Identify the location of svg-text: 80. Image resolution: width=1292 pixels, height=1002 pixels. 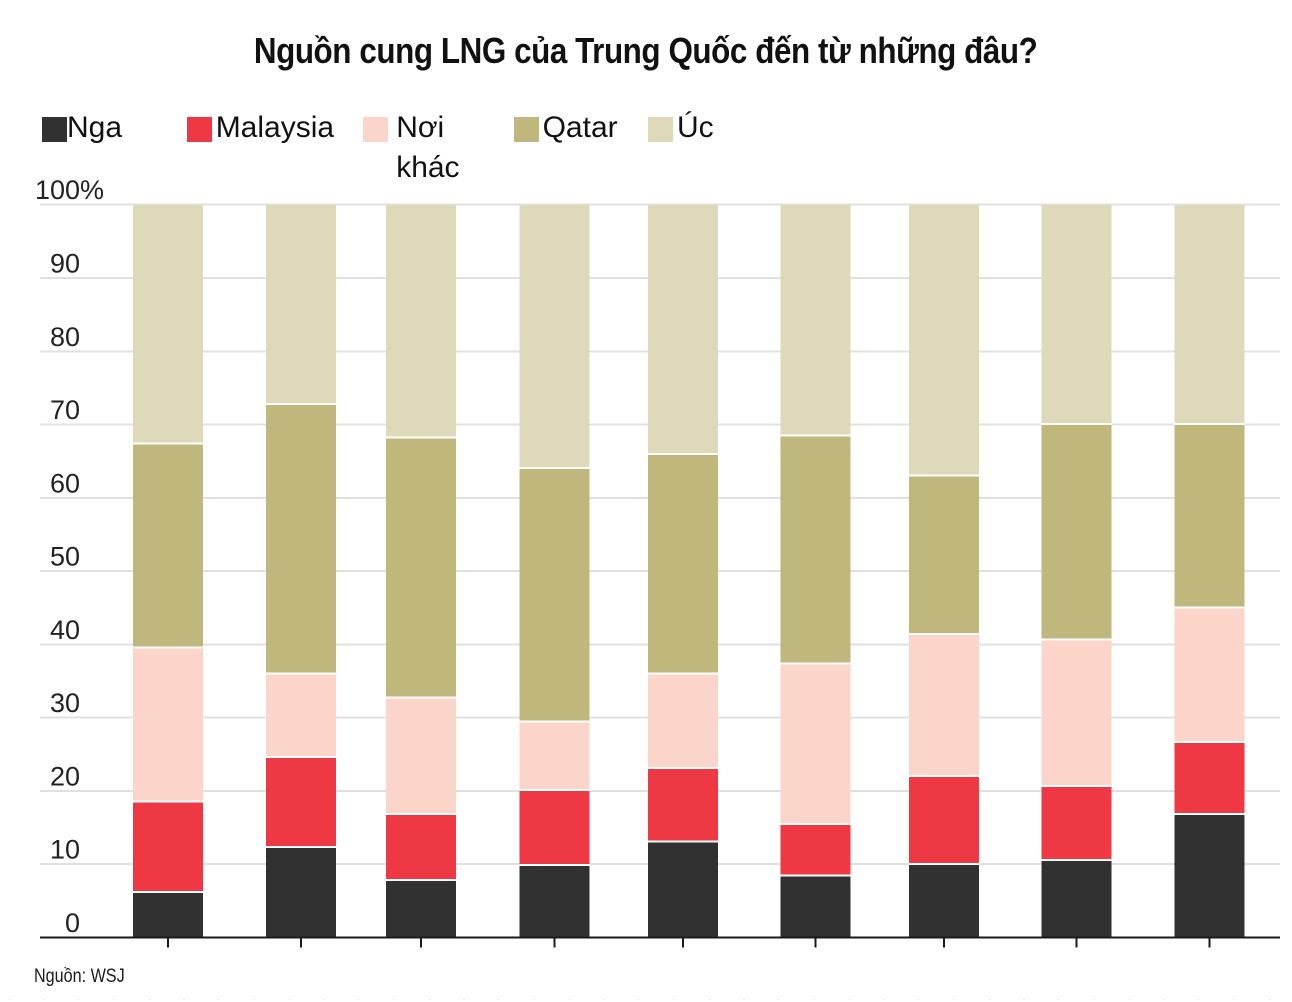
(65, 337).